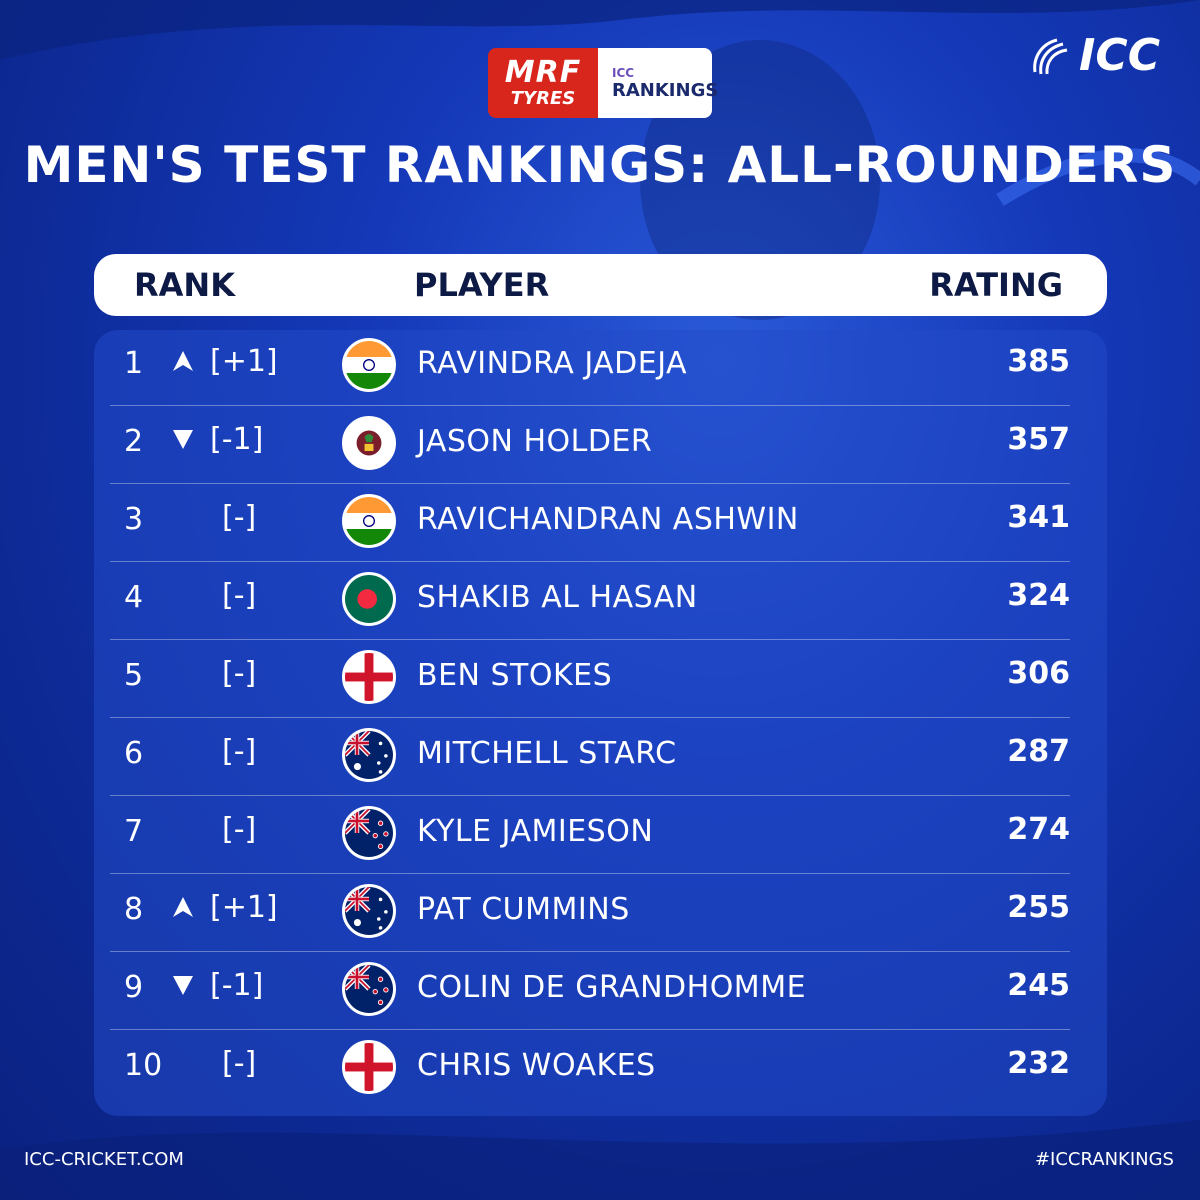 This screenshot has height=1200, width=1200. What do you see at coordinates (134, 675) in the screenshot?
I see `rank-number: 5` at bounding box center [134, 675].